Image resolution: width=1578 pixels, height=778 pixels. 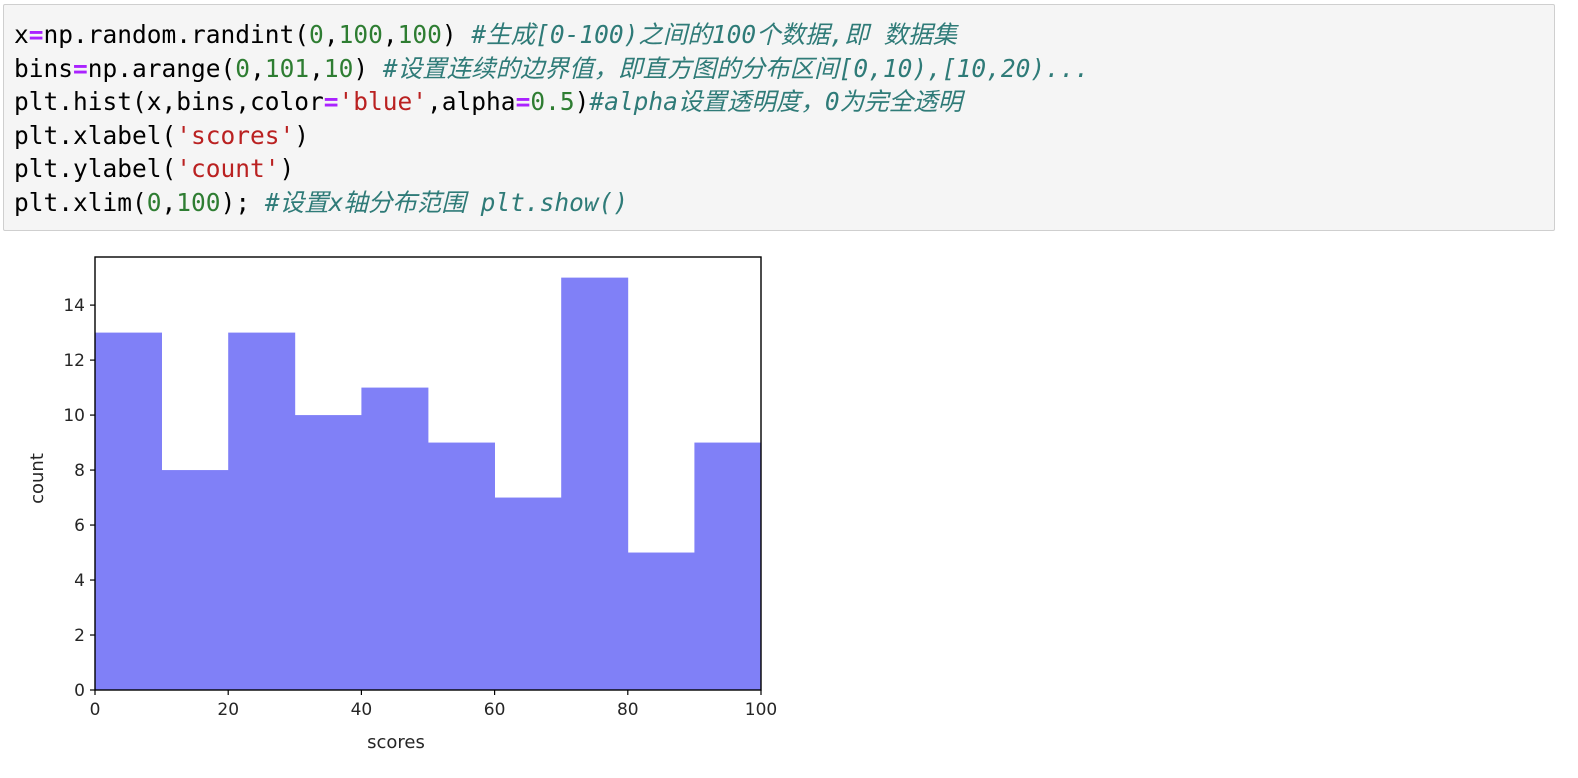 What do you see at coordinates (228, 710) in the screenshot?
I see `x-tick-label: 20` at bounding box center [228, 710].